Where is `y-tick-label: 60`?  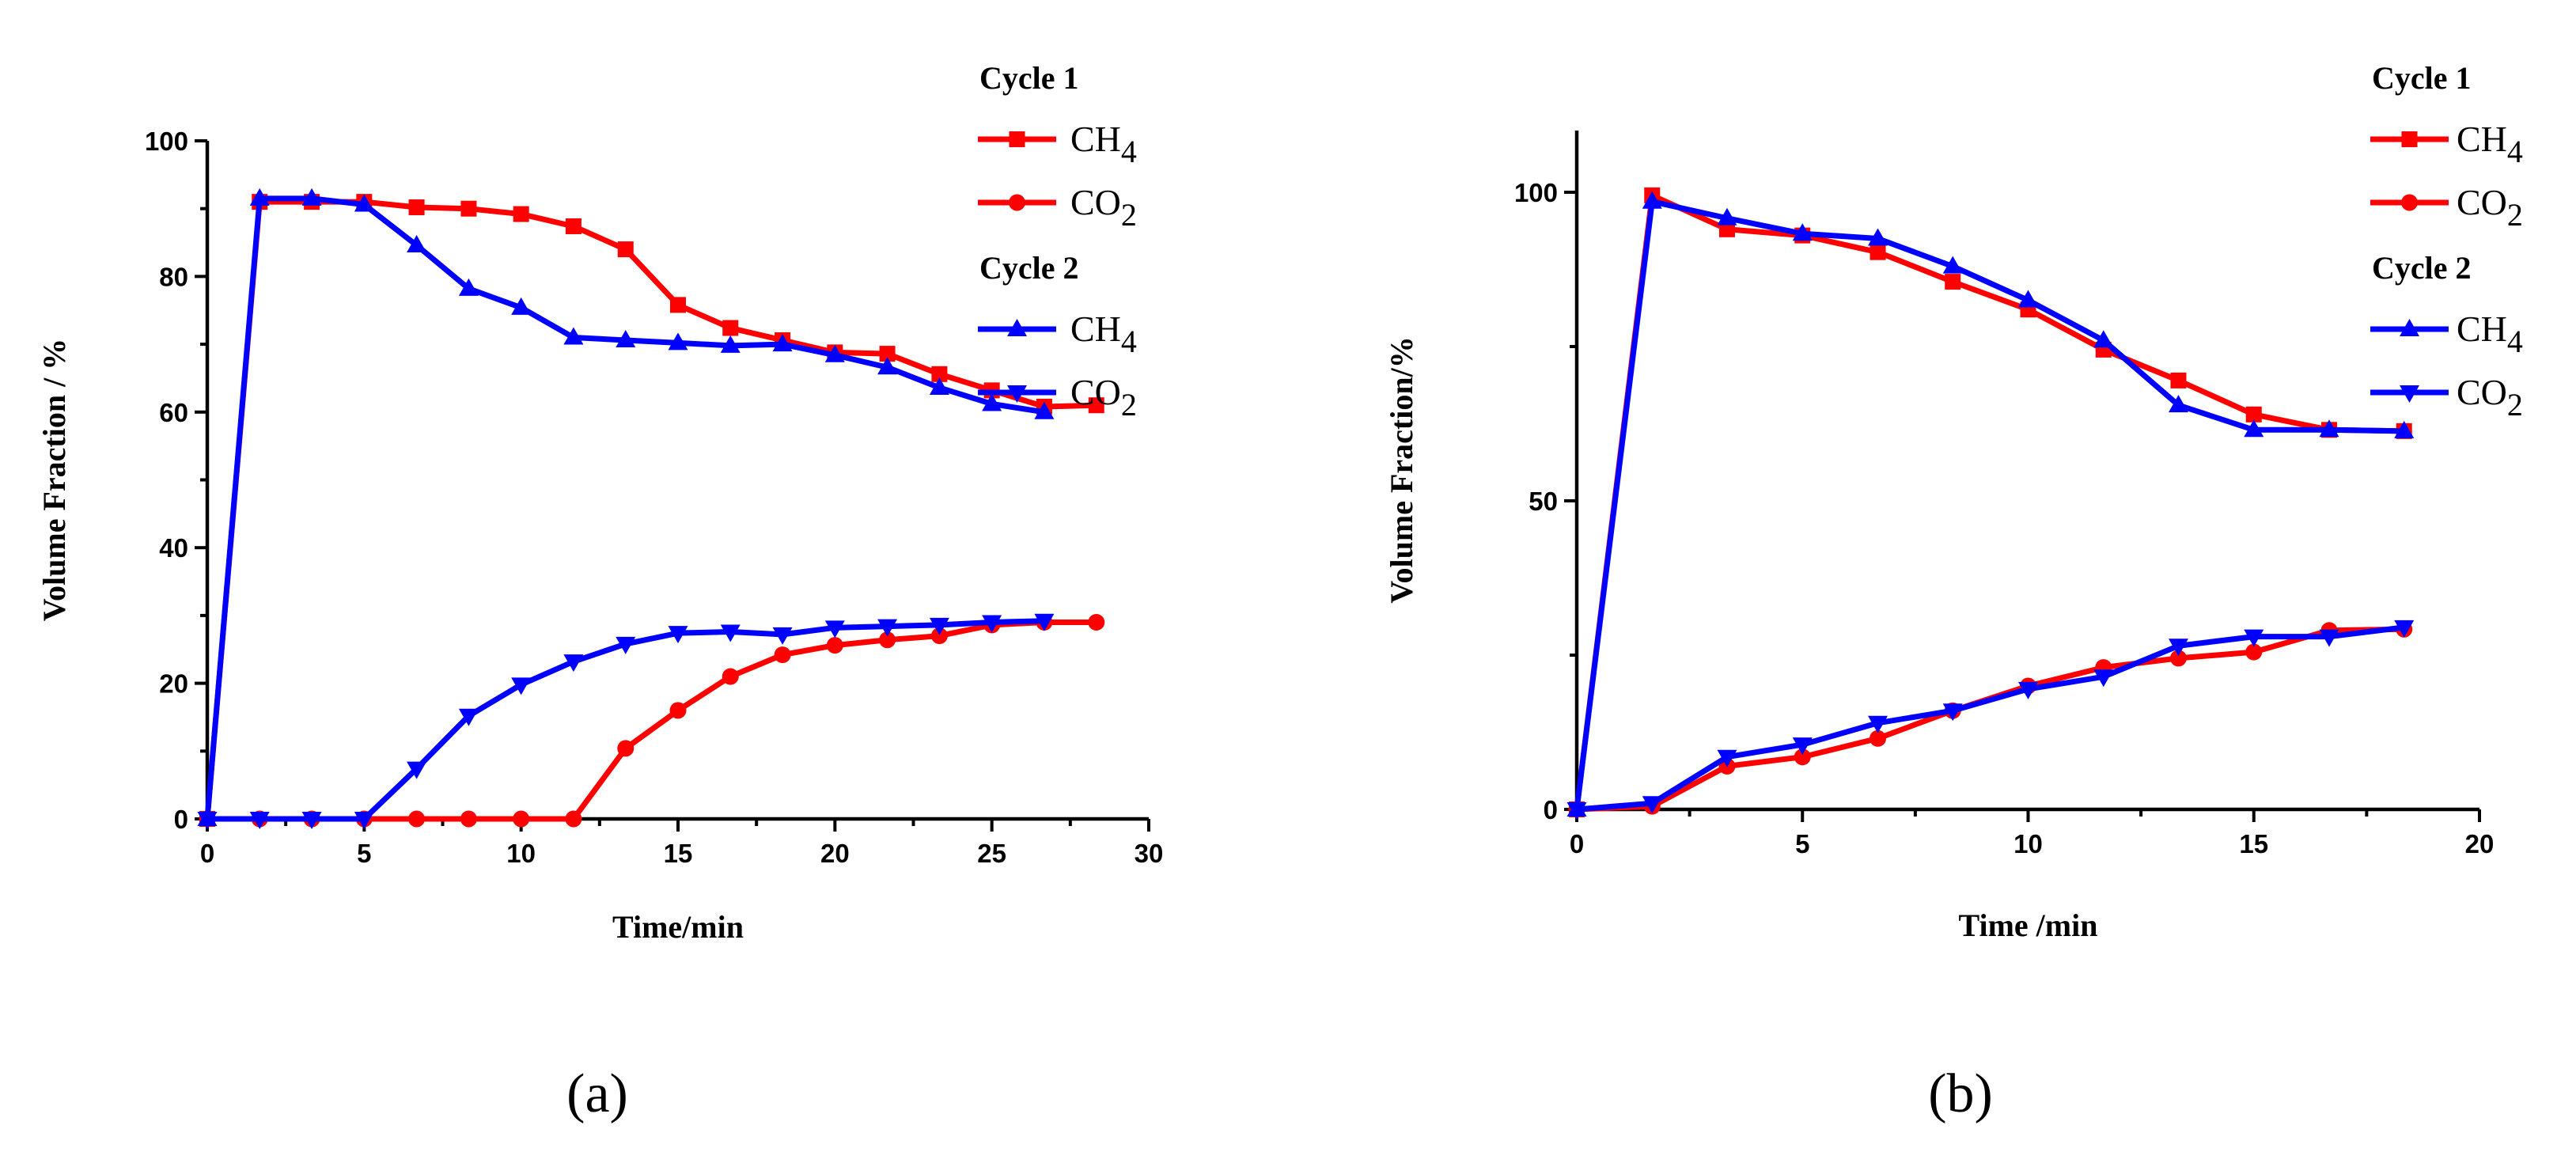 y-tick-label: 60 is located at coordinates (173, 412).